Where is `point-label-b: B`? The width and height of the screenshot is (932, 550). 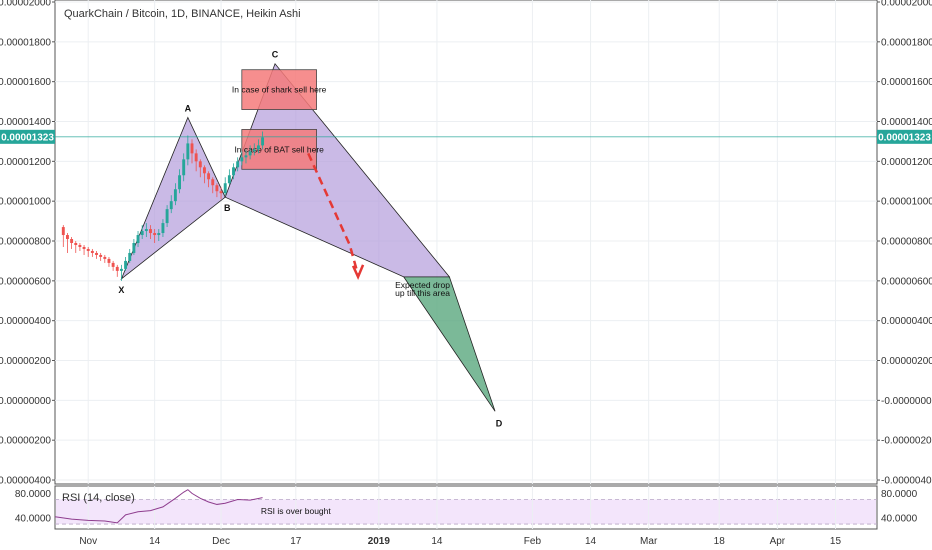
point-label-b: B is located at coordinates (227, 208).